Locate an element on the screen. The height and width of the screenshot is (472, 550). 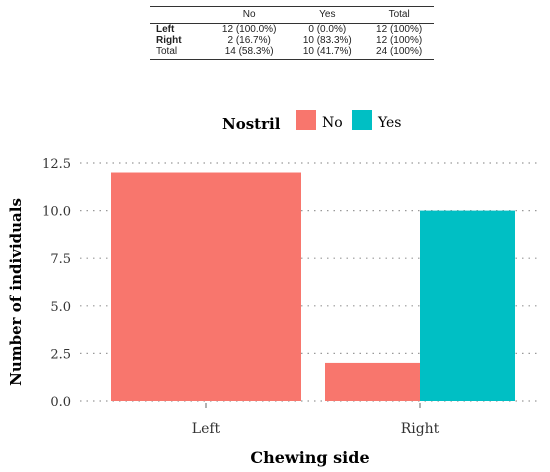
x-tick-label: Right is located at coordinates (420, 429).